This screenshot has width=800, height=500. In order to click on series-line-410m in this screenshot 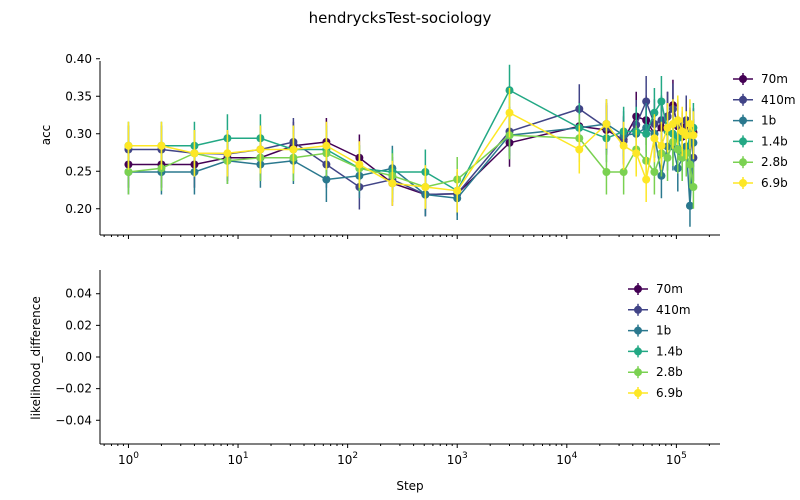, I will do `click(411, 147)`.